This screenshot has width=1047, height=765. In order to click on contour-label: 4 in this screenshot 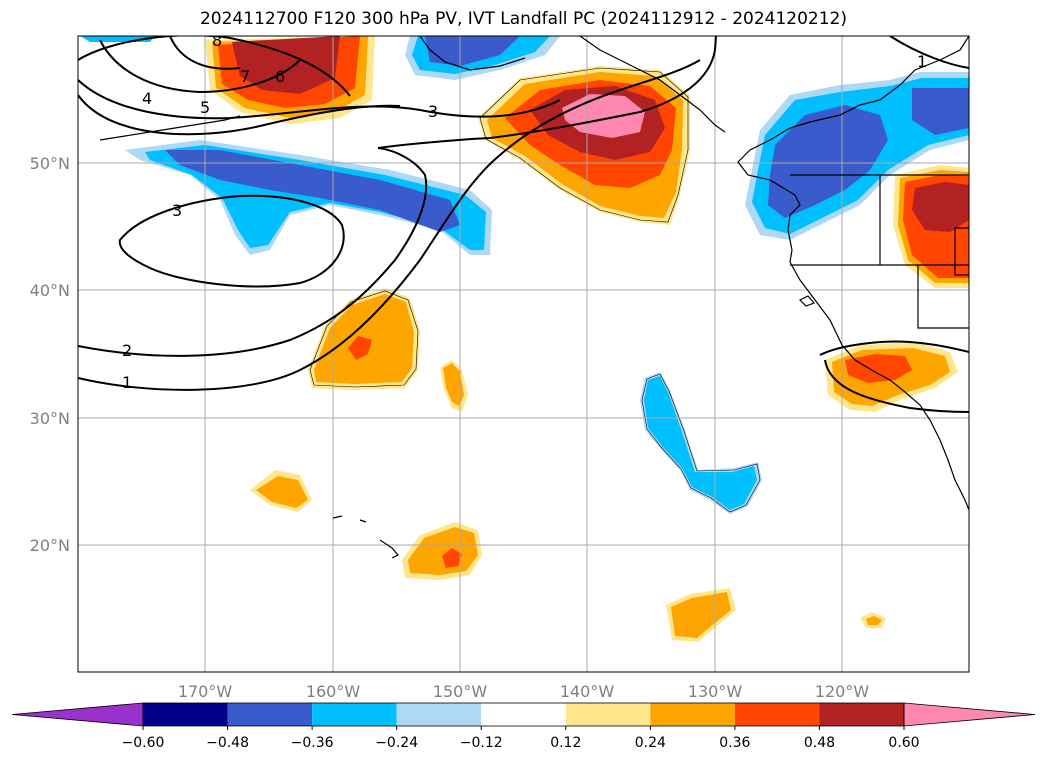, I will do `click(147, 98)`.